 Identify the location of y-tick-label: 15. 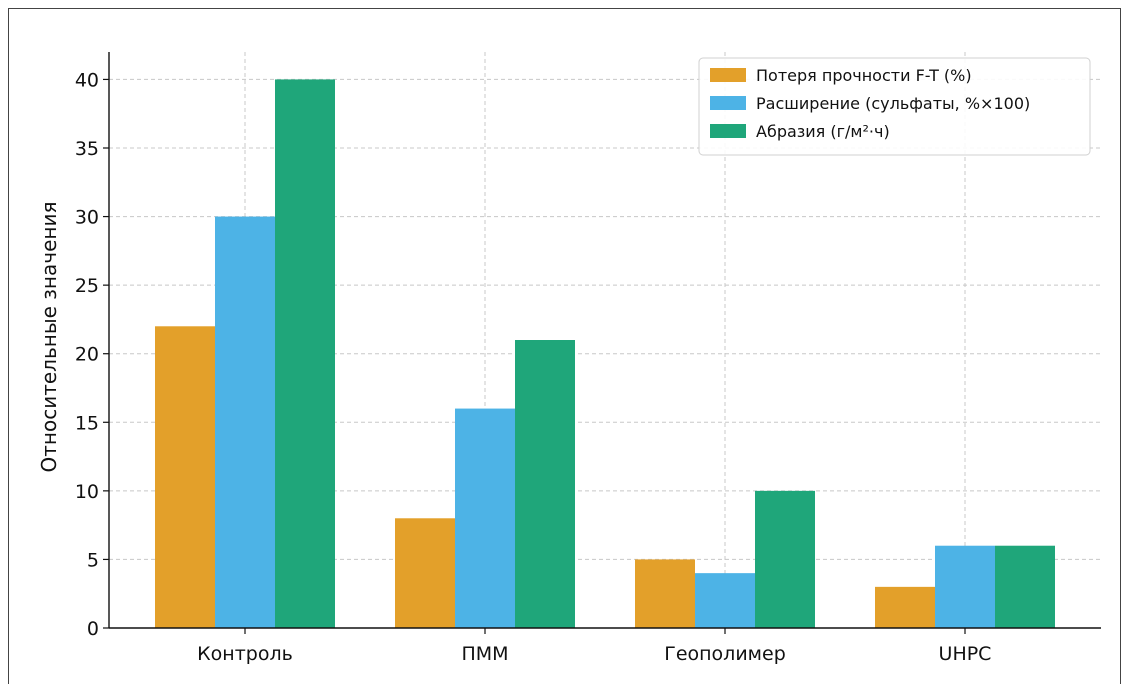
(87, 423).